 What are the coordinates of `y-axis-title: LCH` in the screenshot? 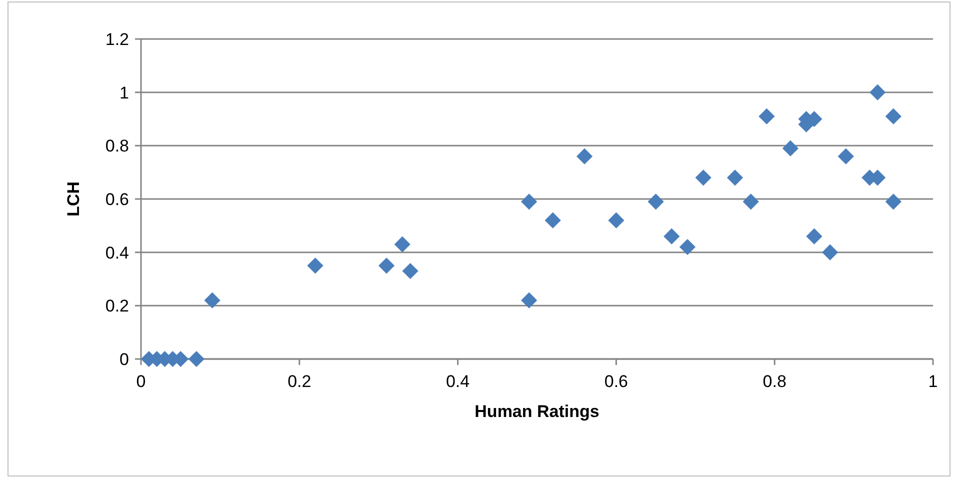 It's located at (73, 199).